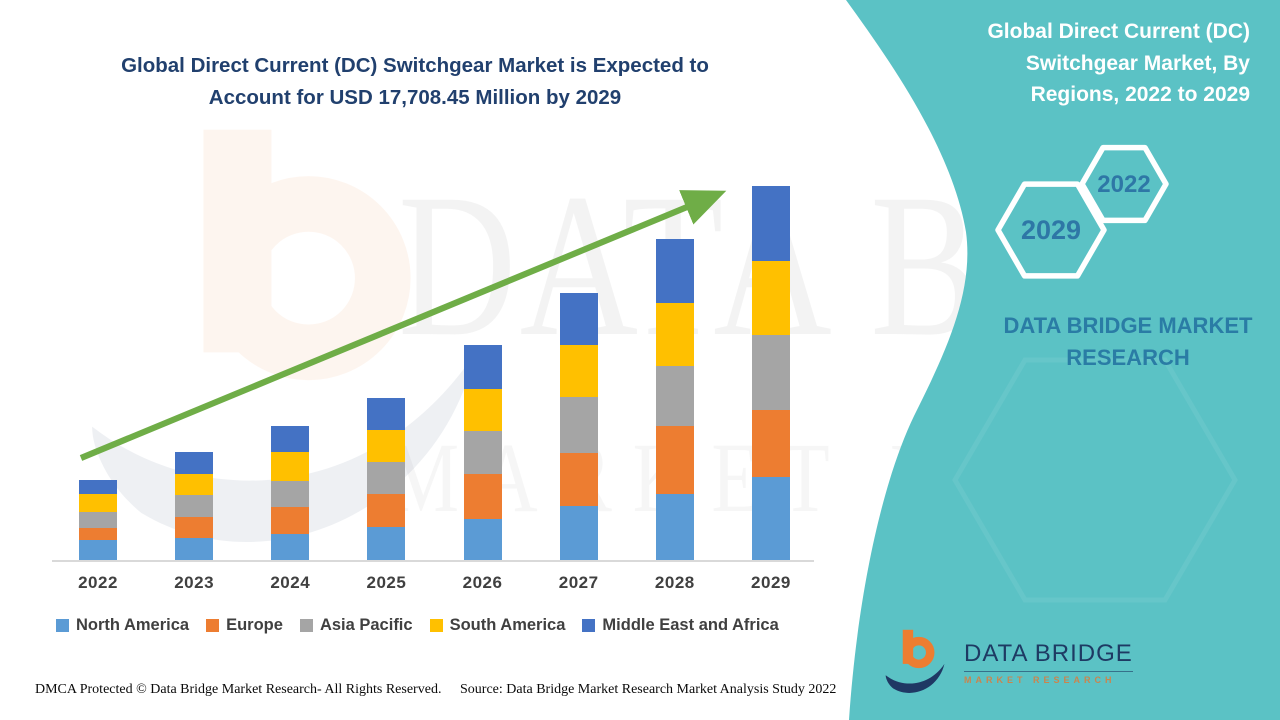  I want to click on legend-label: Asia Pacific, so click(366, 625).